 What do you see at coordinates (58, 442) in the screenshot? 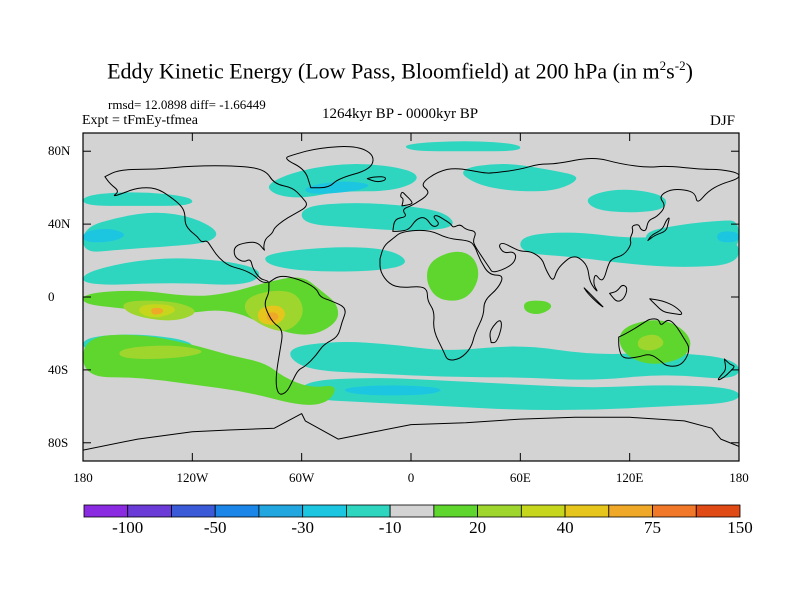
I see `lat-tick-label: 80S` at bounding box center [58, 442].